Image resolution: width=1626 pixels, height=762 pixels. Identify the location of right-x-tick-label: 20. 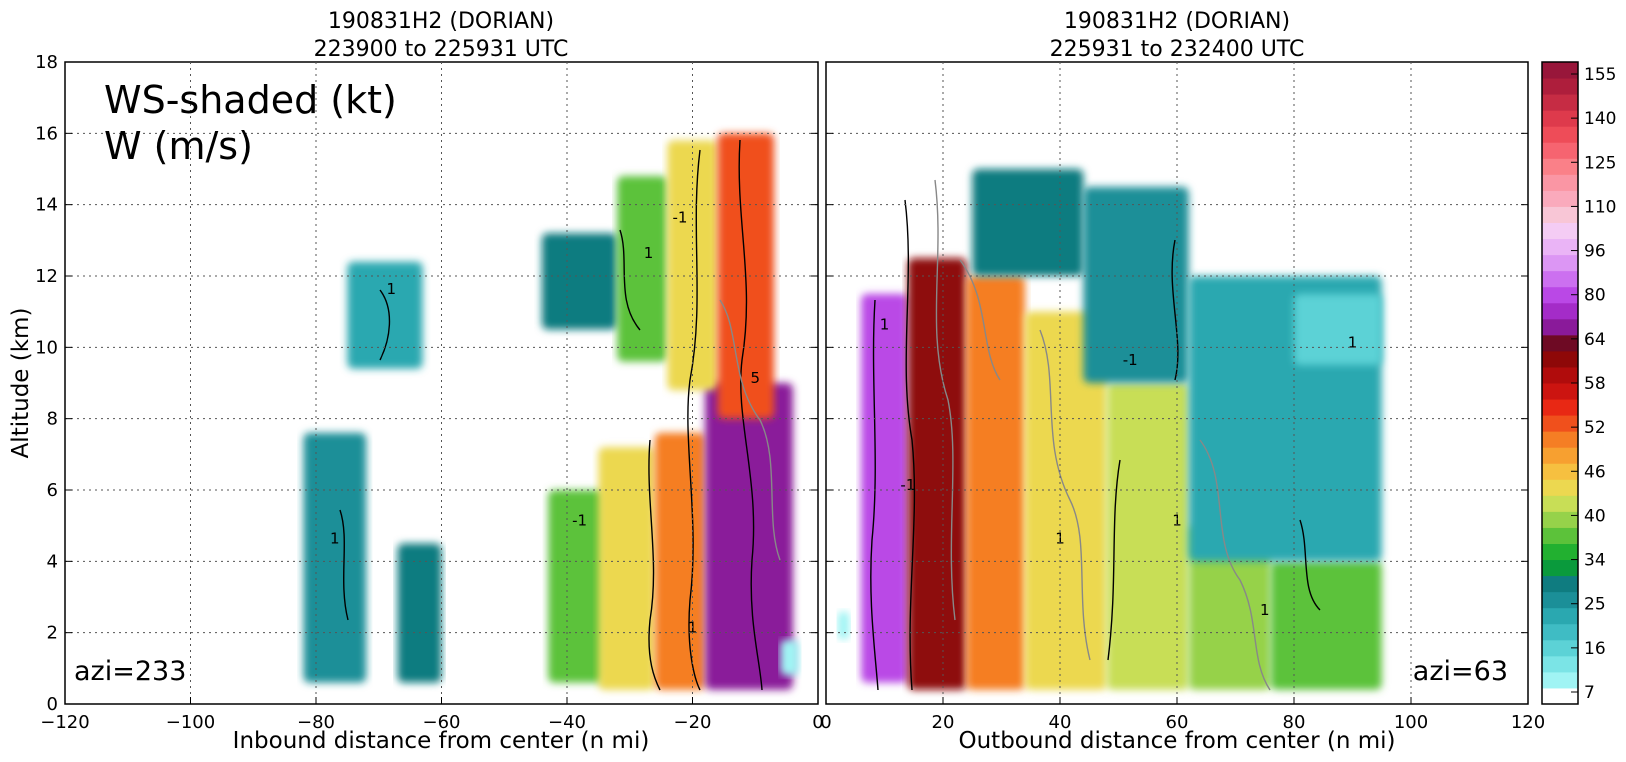
(943, 722).